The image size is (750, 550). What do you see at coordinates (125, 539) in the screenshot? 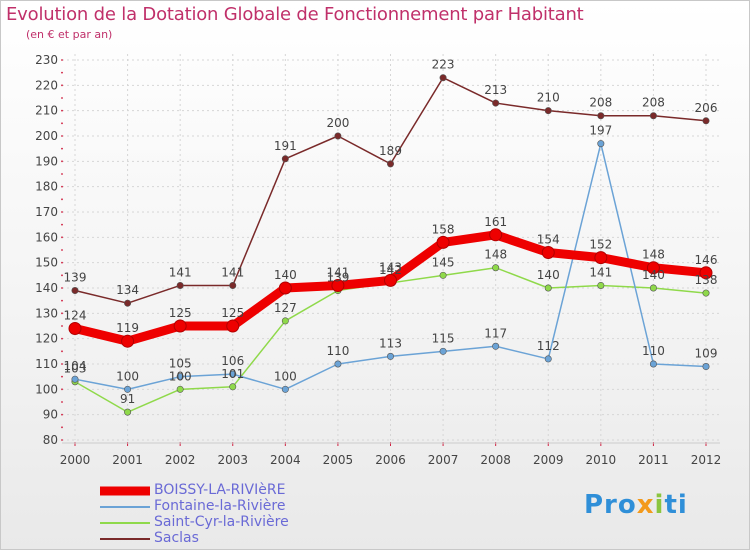
I see `legend-swatch-saclas` at bounding box center [125, 539].